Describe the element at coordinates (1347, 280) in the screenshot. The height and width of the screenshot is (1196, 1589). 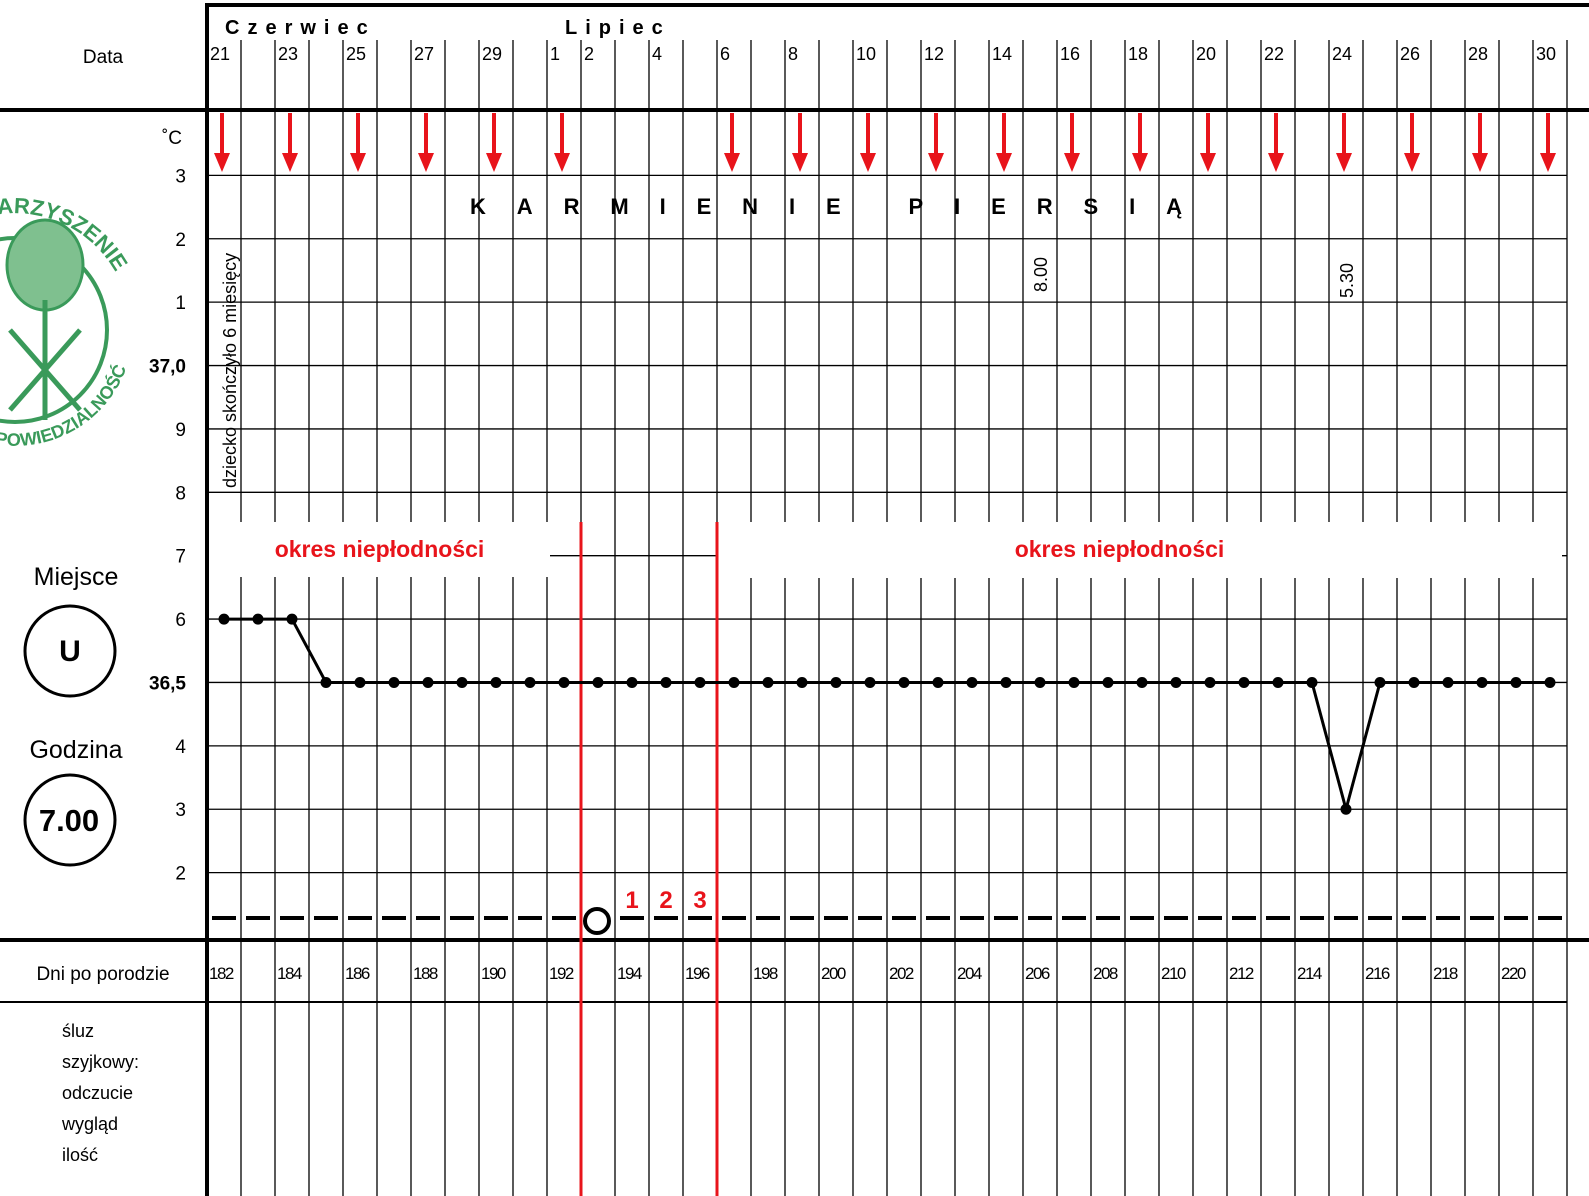
I see `time-note: 5.30` at that location.